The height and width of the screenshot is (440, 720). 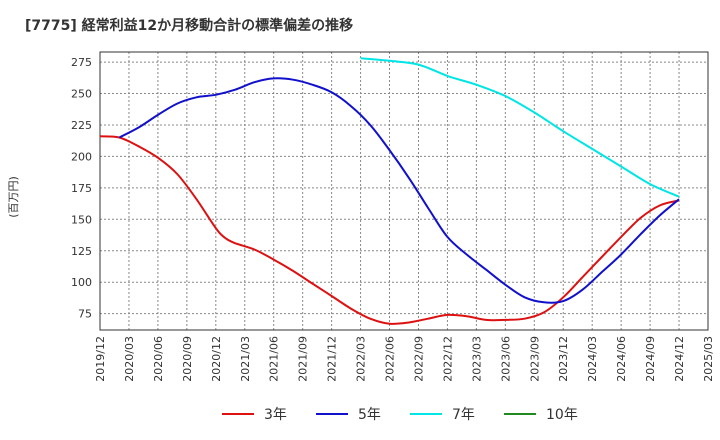 I want to click on y-tick-label: 125, so click(x=81, y=251).